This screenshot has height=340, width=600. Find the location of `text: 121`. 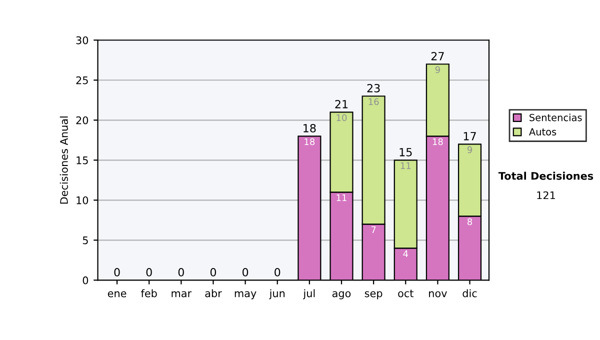

text: 121 is located at coordinates (546, 195).